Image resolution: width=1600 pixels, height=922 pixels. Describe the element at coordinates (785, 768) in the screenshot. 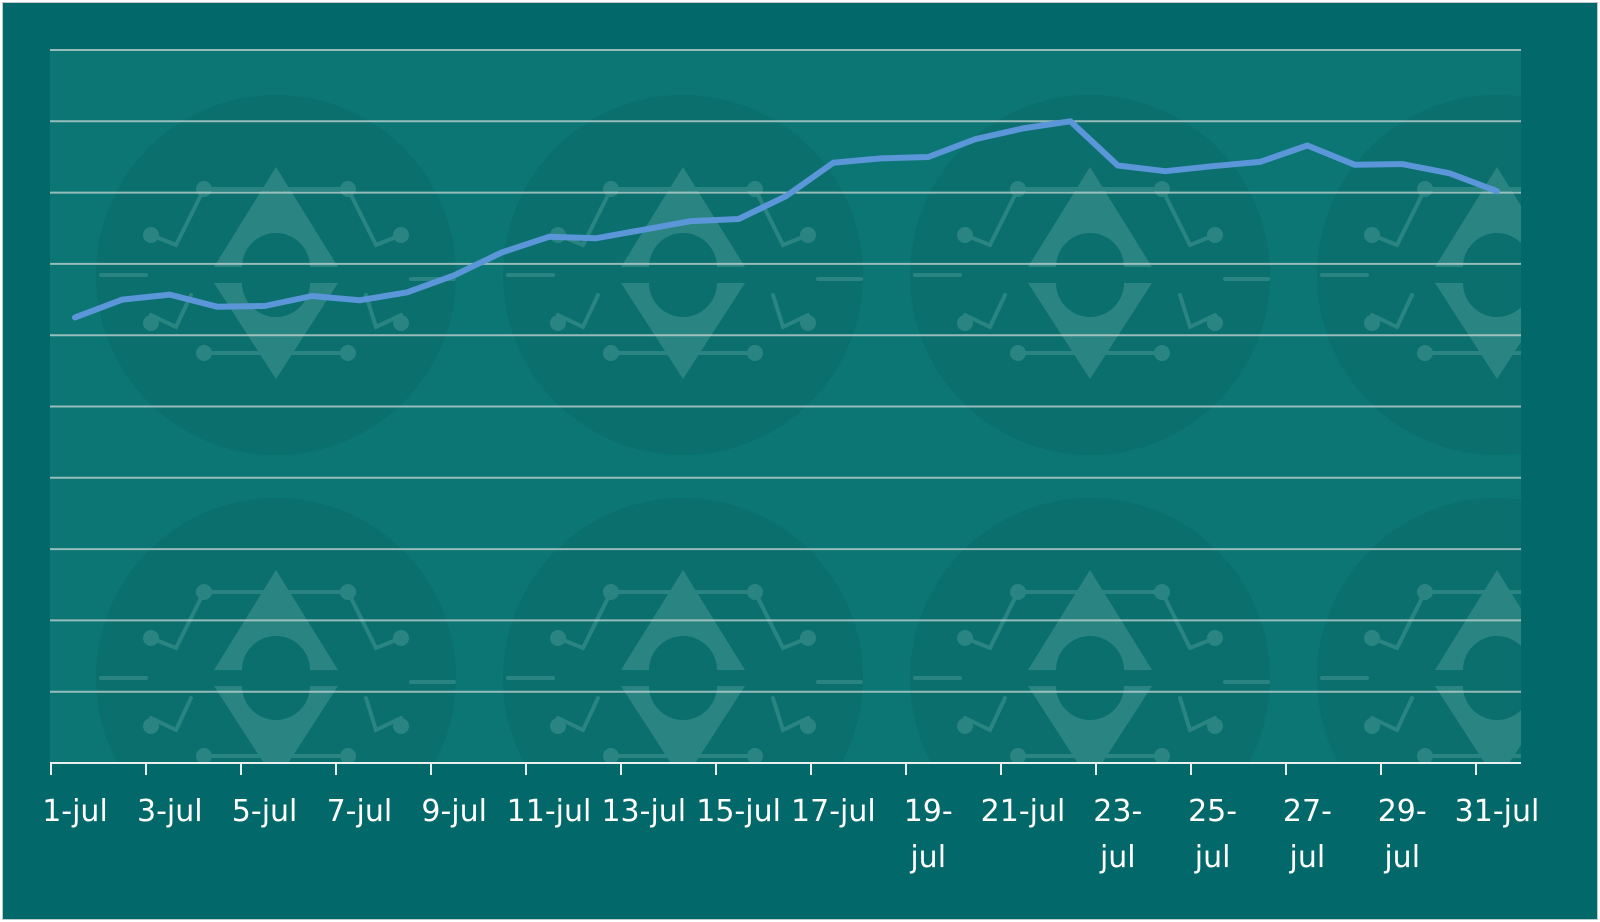

I see `x-axis` at that location.